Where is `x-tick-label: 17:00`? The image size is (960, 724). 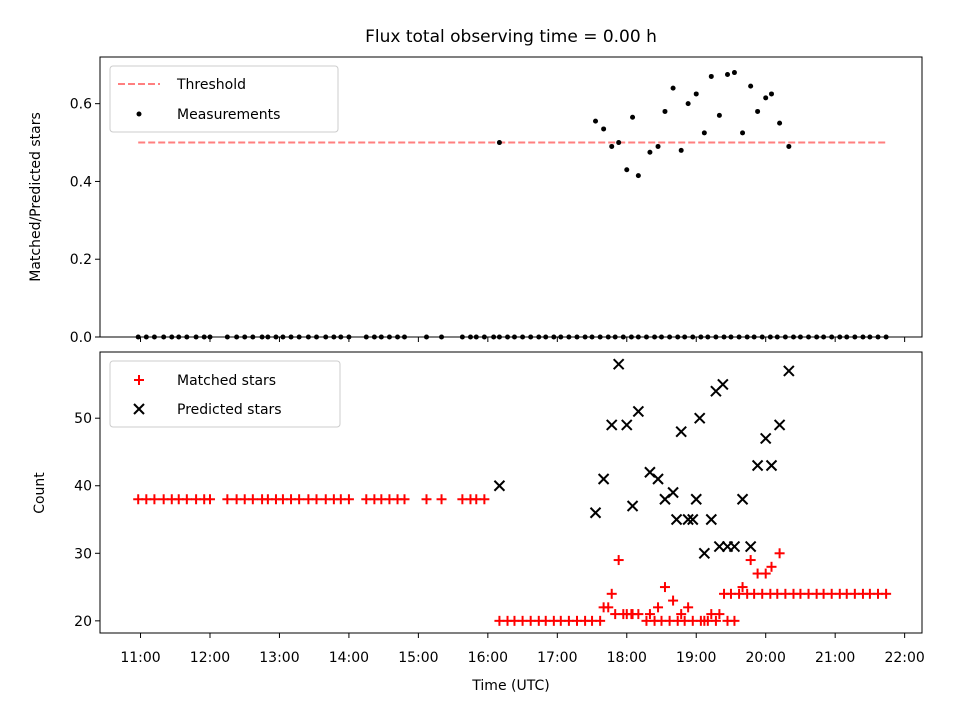 x-tick-label: 17:00 is located at coordinates (557, 658).